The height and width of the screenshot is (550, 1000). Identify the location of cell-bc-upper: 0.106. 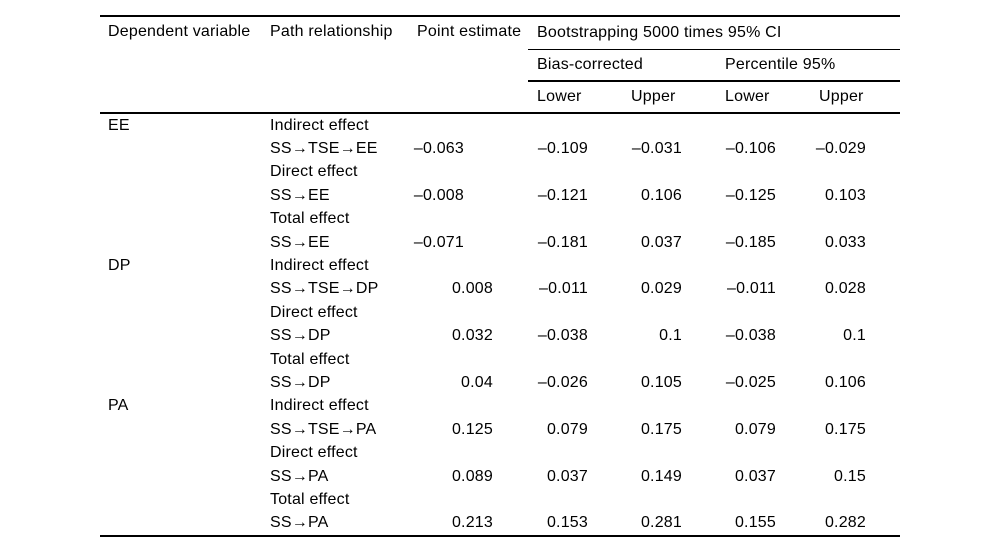
(661, 195).